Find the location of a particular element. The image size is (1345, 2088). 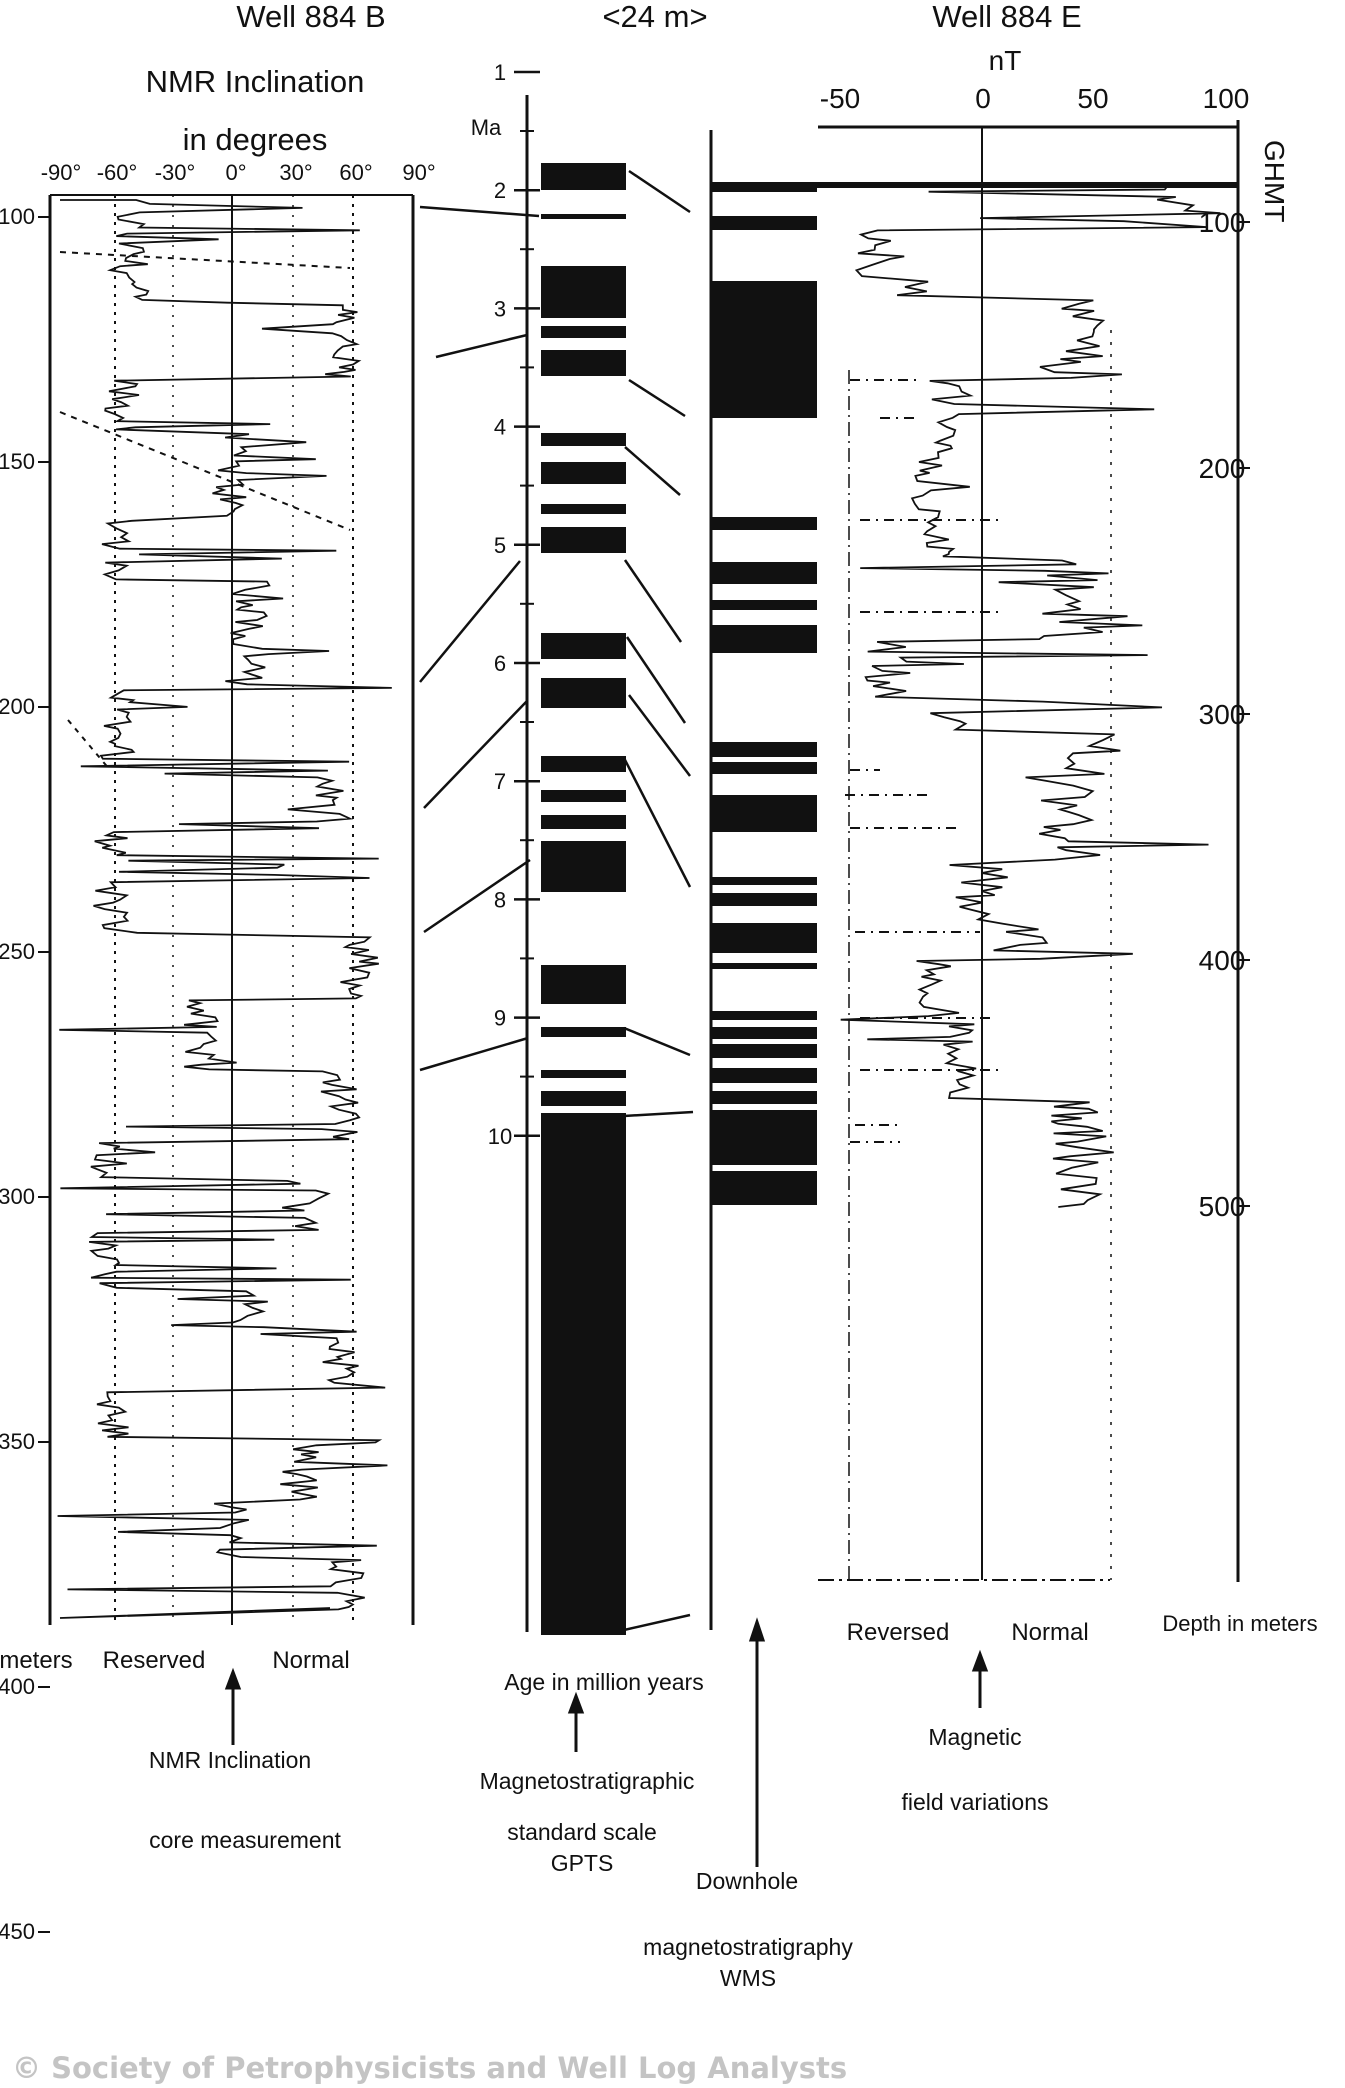

nmr-depth-axis: 100150200250300350400450500 is located at coordinates (25, 1074).